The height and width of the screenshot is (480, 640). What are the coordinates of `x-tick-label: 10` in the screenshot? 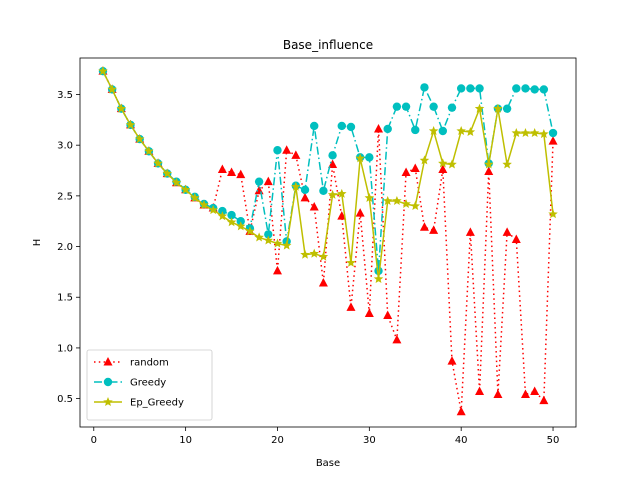 It's located at (185, 440).